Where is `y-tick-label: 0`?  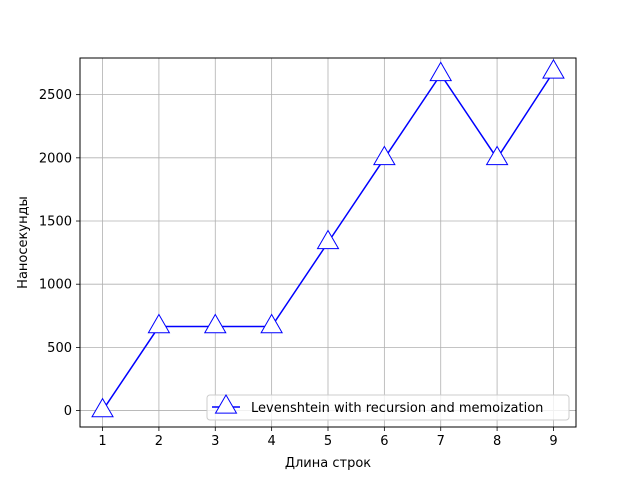
y-tick-label: 0 is located at coordinates (68, 411).